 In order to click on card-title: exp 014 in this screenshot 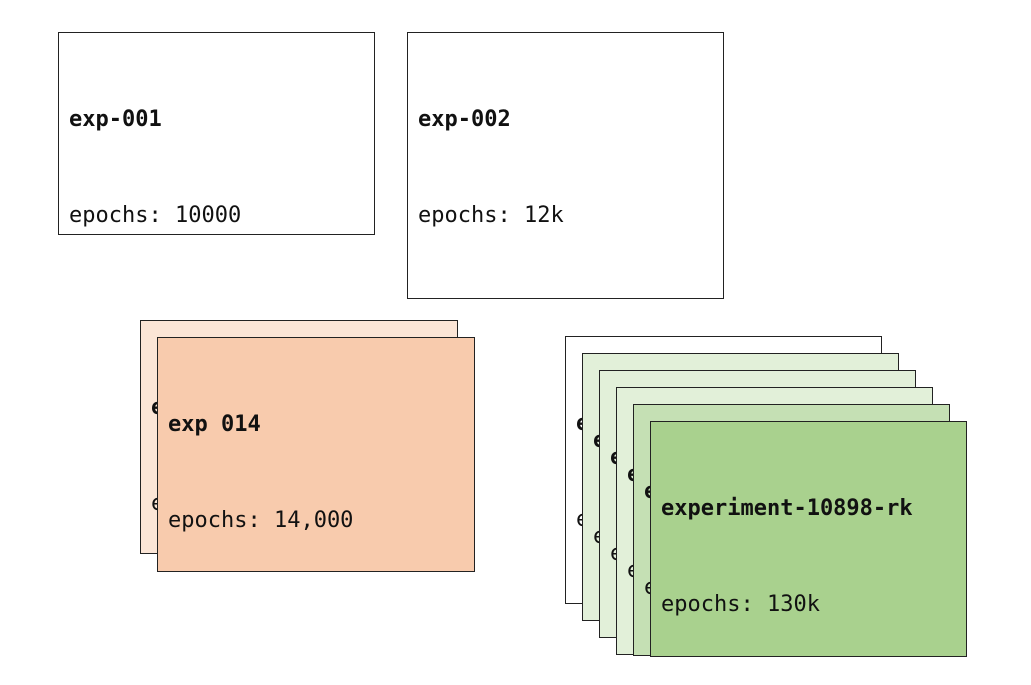, I will do `click(214, 424)`.